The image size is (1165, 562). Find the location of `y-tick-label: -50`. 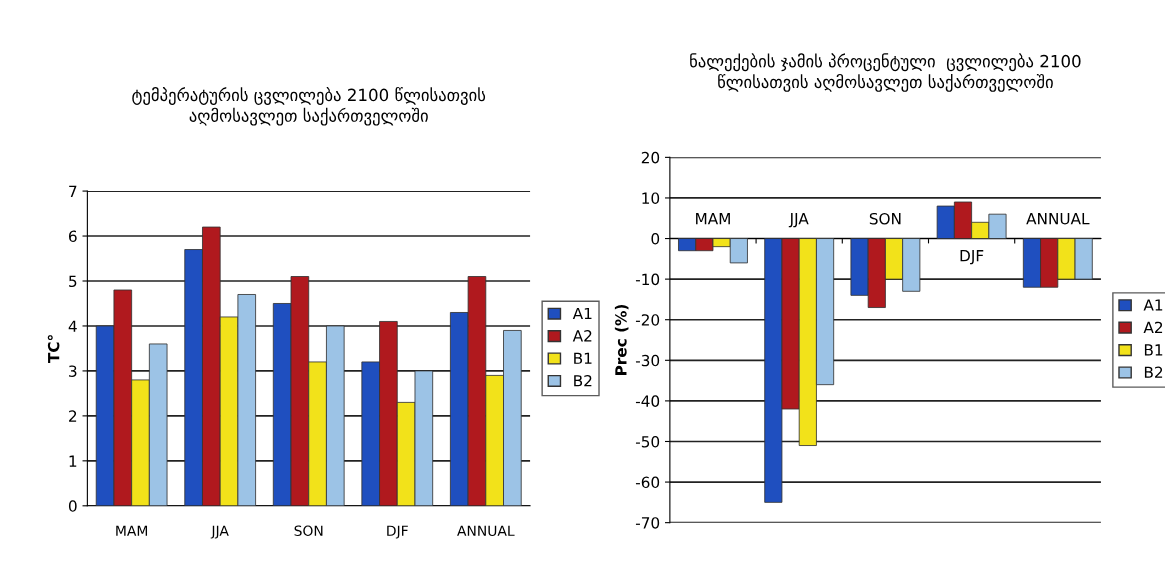

y-tick-label: -50 is located at coordinates (647, 441).